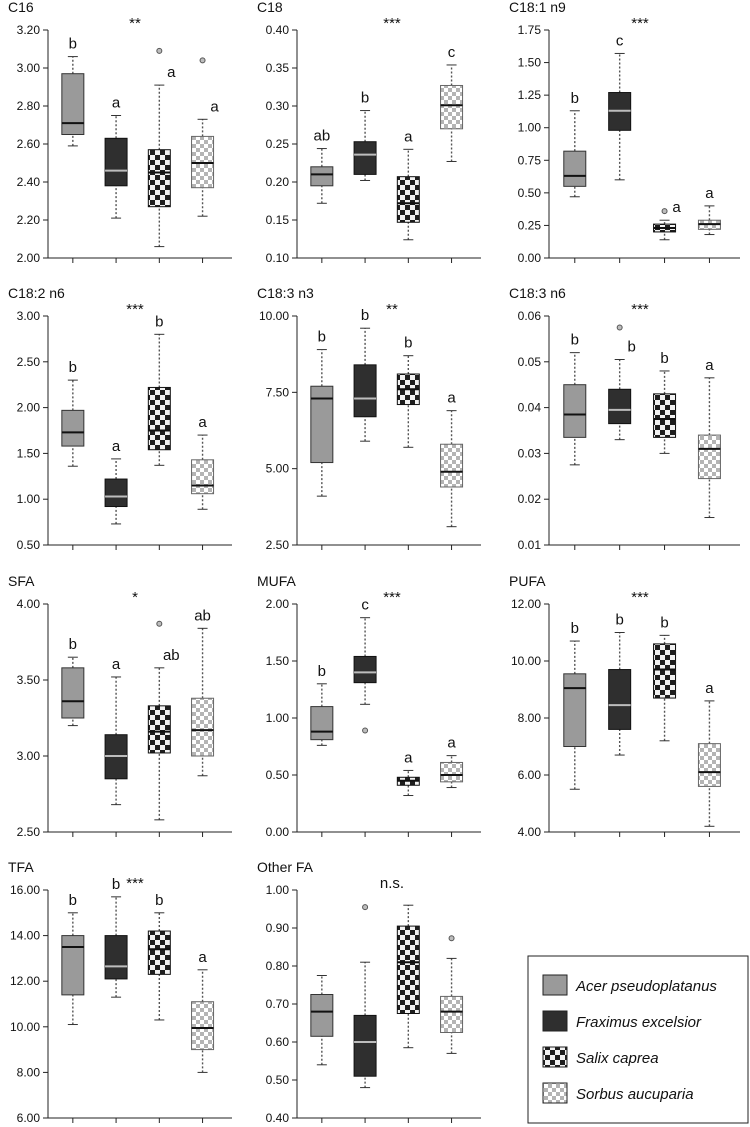 The image size is (750, 1127). What do you see at coordinates (527, 581) in the screenshot?
I see `panel-title: PUFA` at bounding box center [527, 581].